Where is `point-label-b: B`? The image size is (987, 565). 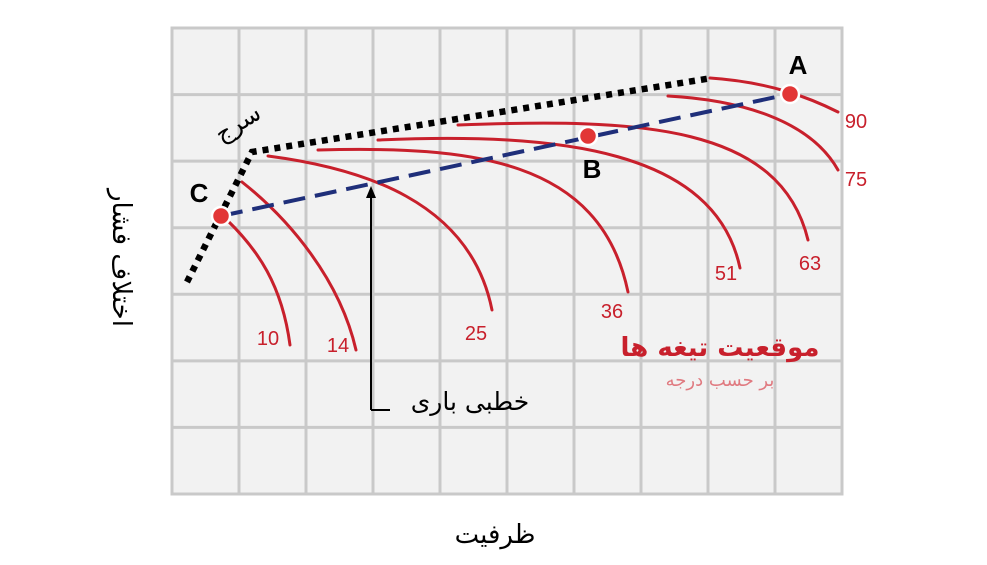
point-label-b: B is located at coordinates (592, 169).